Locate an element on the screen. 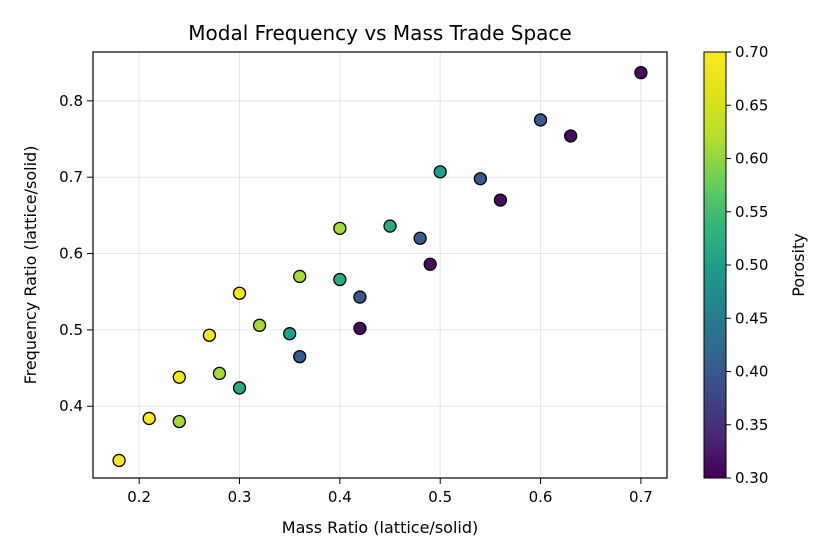 The height and width of the screenshot is (560, 840). colorbar-tick-label: 0.70 is located at coordinates (751, 52).